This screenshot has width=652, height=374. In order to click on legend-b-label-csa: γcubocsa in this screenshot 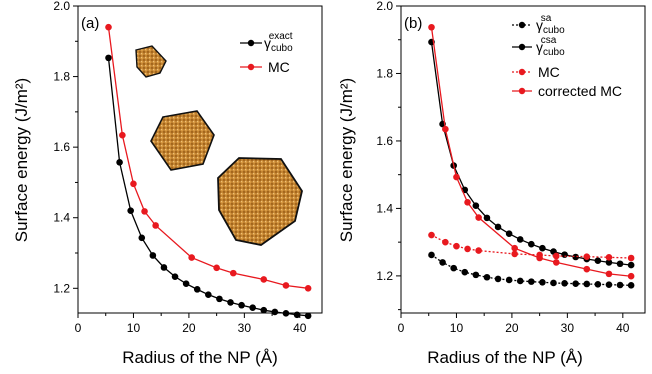, I will do `click(550, 46)`.